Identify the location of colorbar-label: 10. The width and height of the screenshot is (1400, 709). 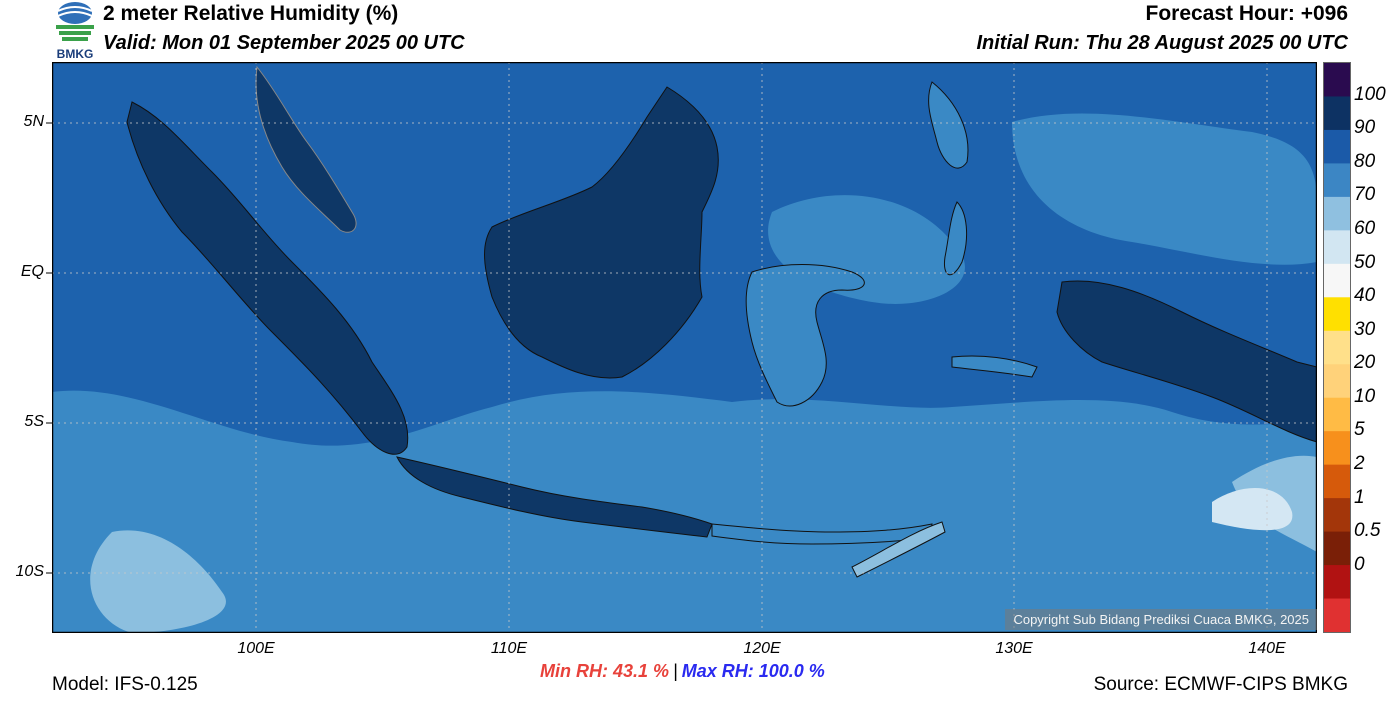
(1365, 396).